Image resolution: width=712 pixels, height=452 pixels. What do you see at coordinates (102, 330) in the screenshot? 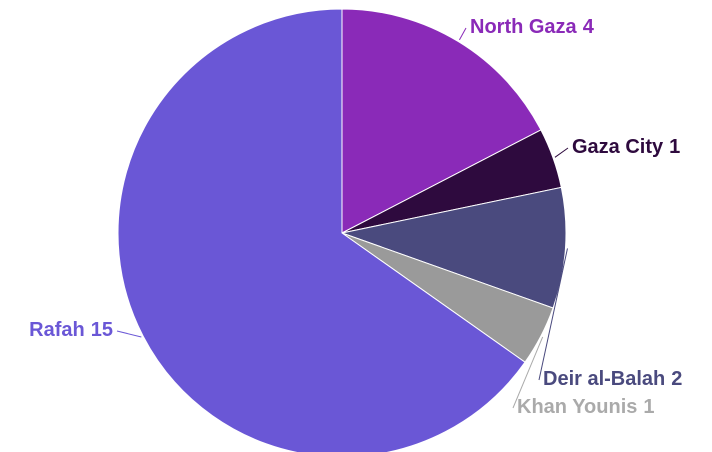
I see `label-value: 15` at bounding box center [102, 330].